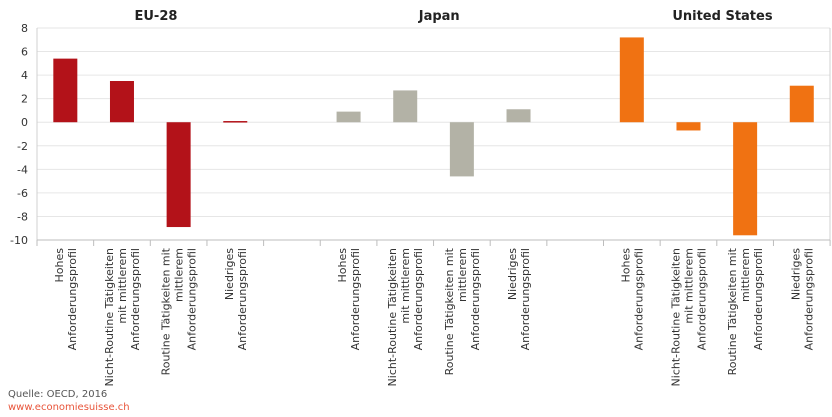 The width and height of the screenshot is (832, 417). What do you see at coordinates (24, 75) in the screenshot?
I see `y-tick-label: 4` at bounding box center [24, 75].